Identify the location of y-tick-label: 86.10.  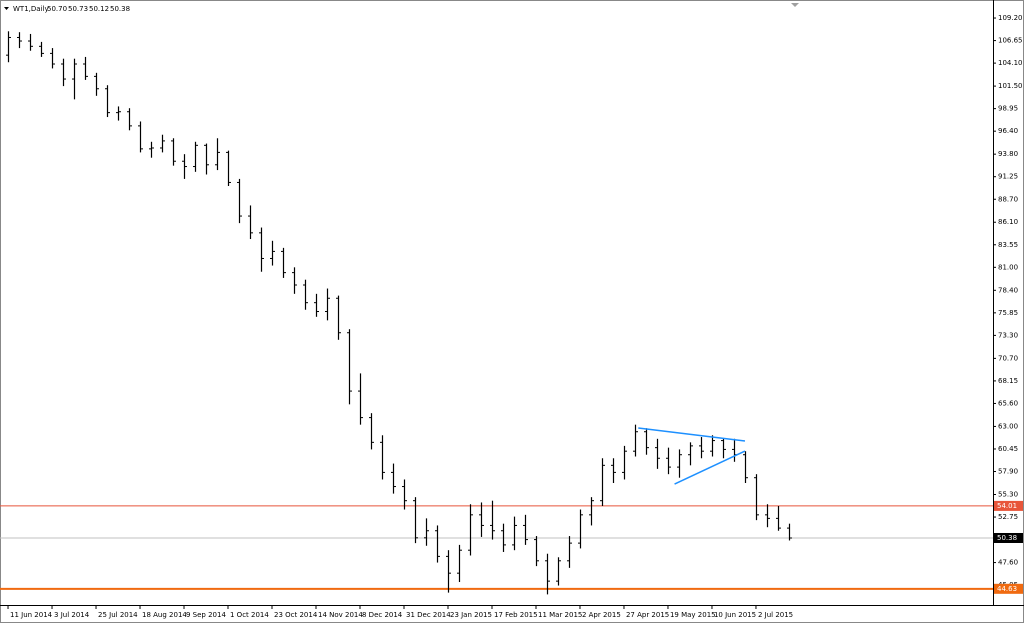
(1008, 222).